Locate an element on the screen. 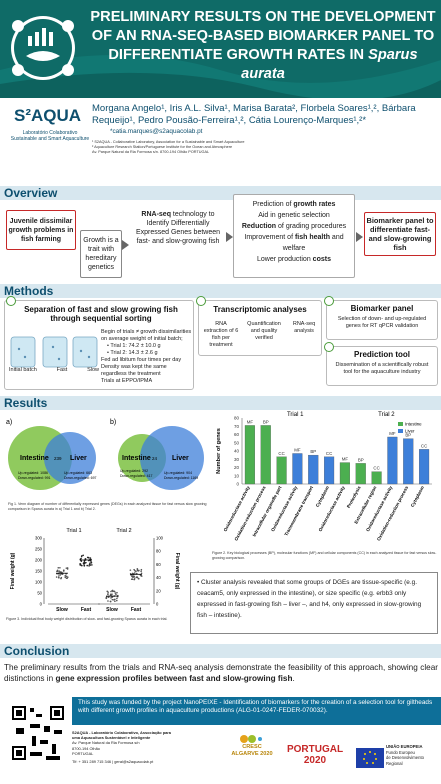  banner-wave-decoration is located at coordinates (220, 76).